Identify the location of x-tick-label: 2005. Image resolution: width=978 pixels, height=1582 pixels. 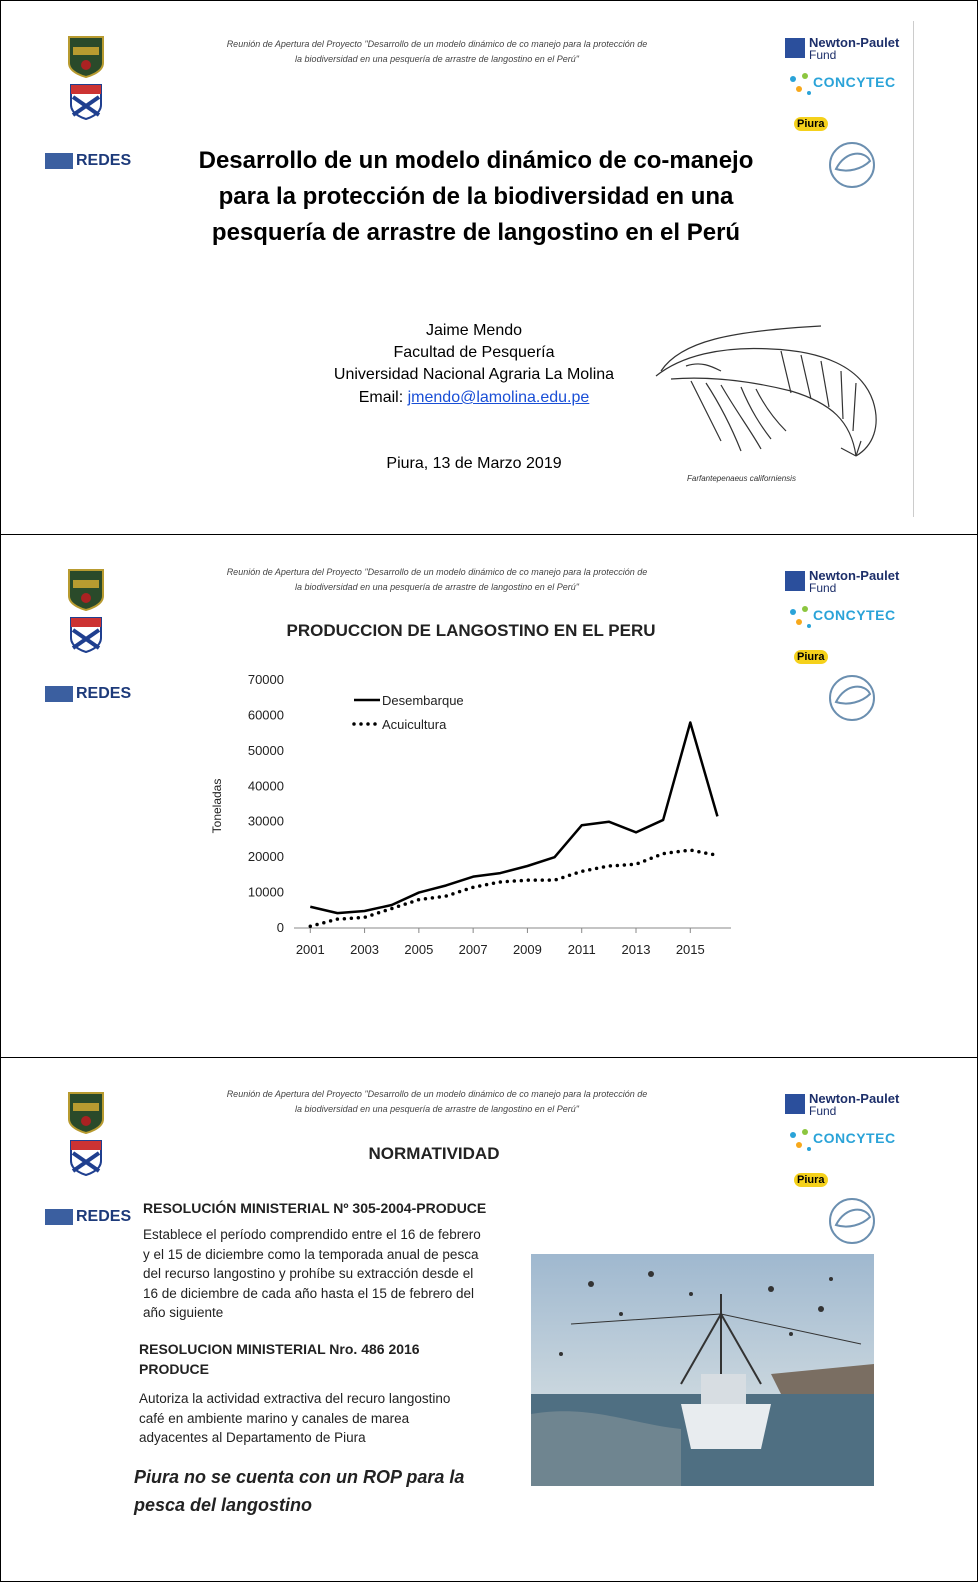
(418, 949).